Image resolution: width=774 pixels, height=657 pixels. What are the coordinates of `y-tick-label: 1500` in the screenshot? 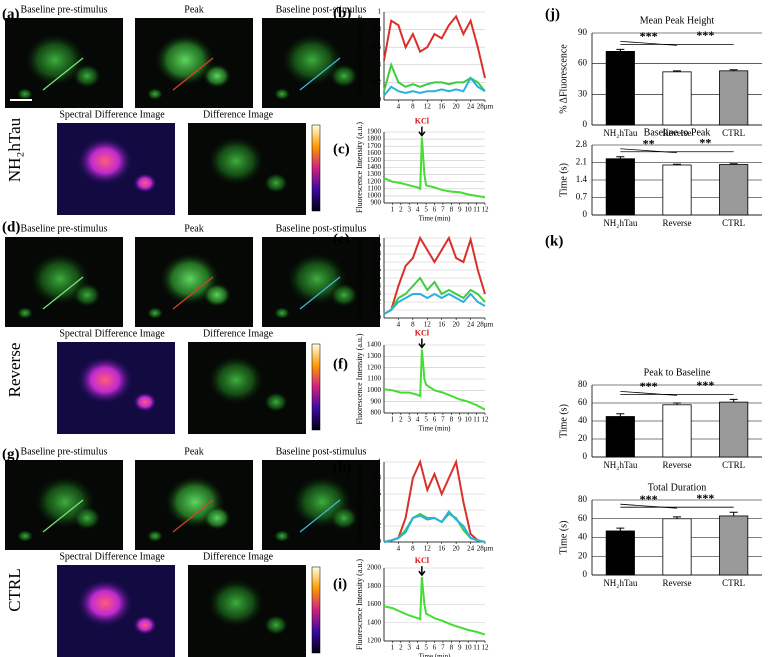 It's located at (374, 160).